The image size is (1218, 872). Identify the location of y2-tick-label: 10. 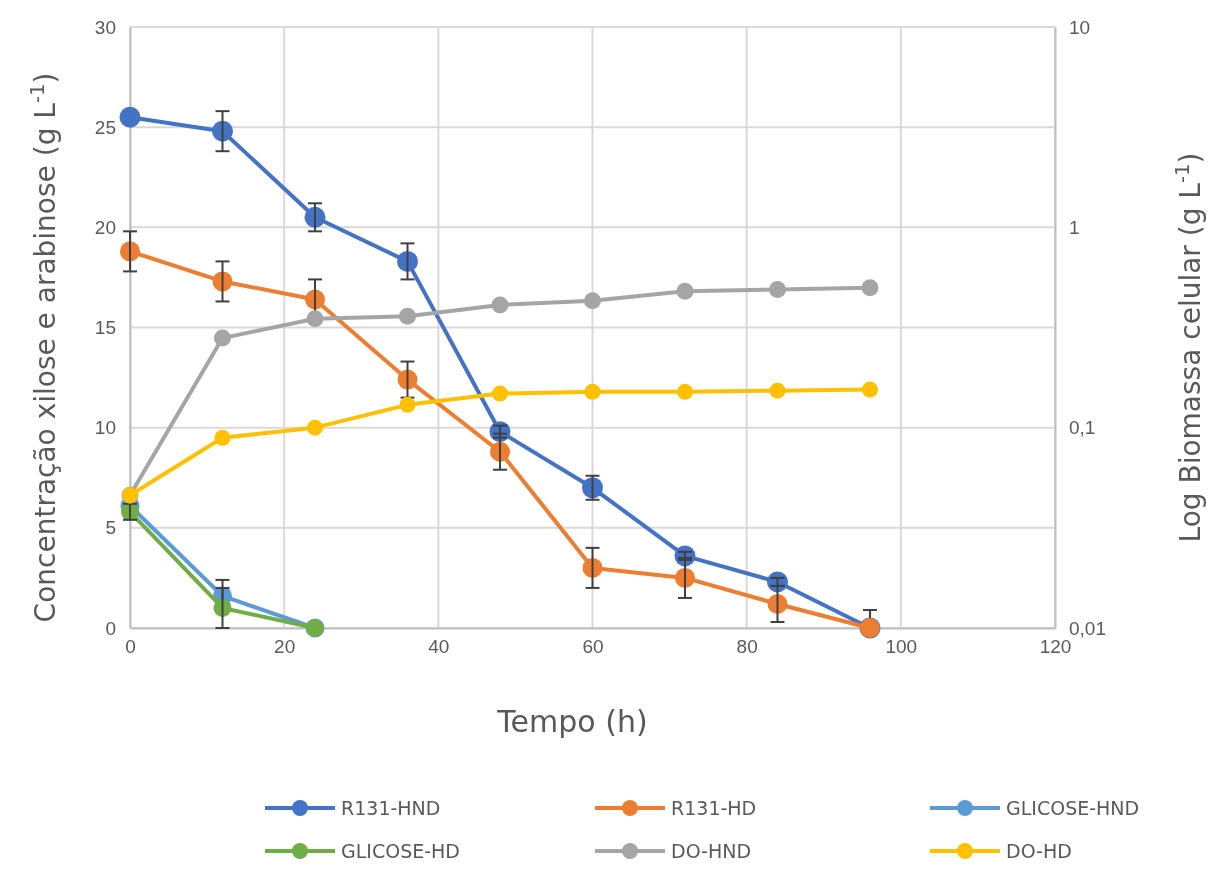
(1080, 27).